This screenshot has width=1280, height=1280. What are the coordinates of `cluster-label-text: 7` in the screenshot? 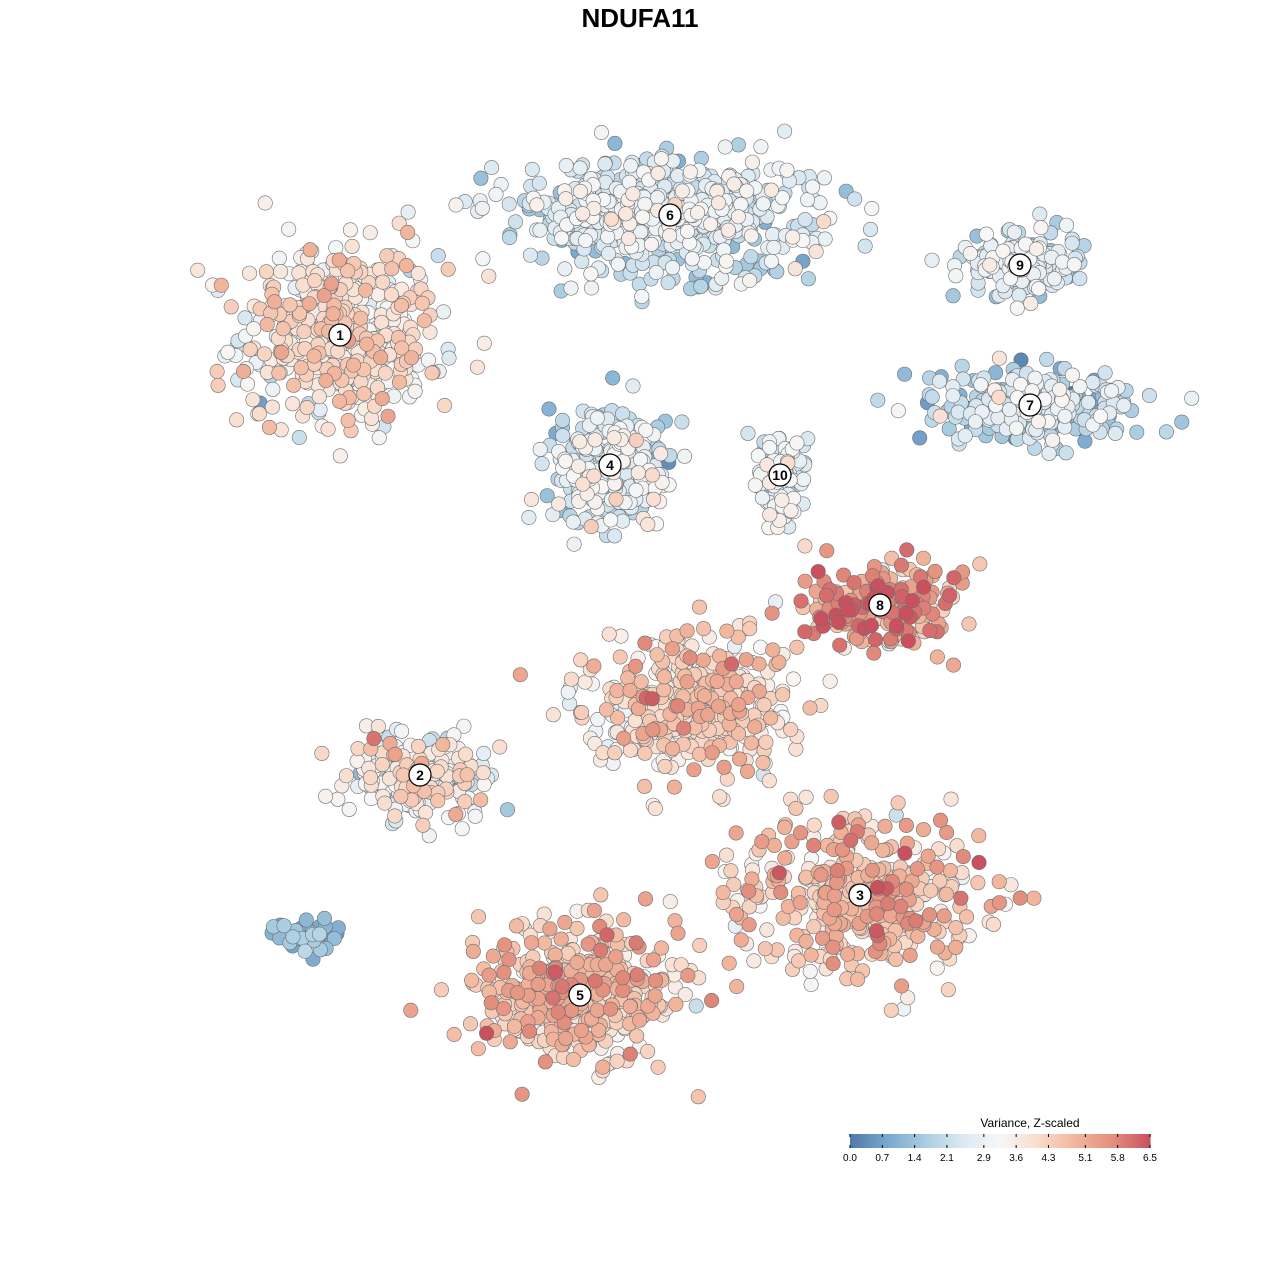 It's located at (1030, 405).